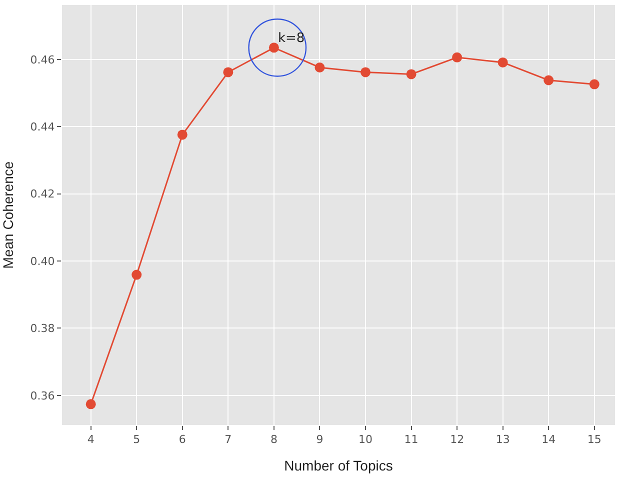 The width and height of the screenshot is (620, 483). What do you see at coordinates (182, 439) in the screenshot?
I see `x-tick-label: 6` at bounding box center [182, 439].